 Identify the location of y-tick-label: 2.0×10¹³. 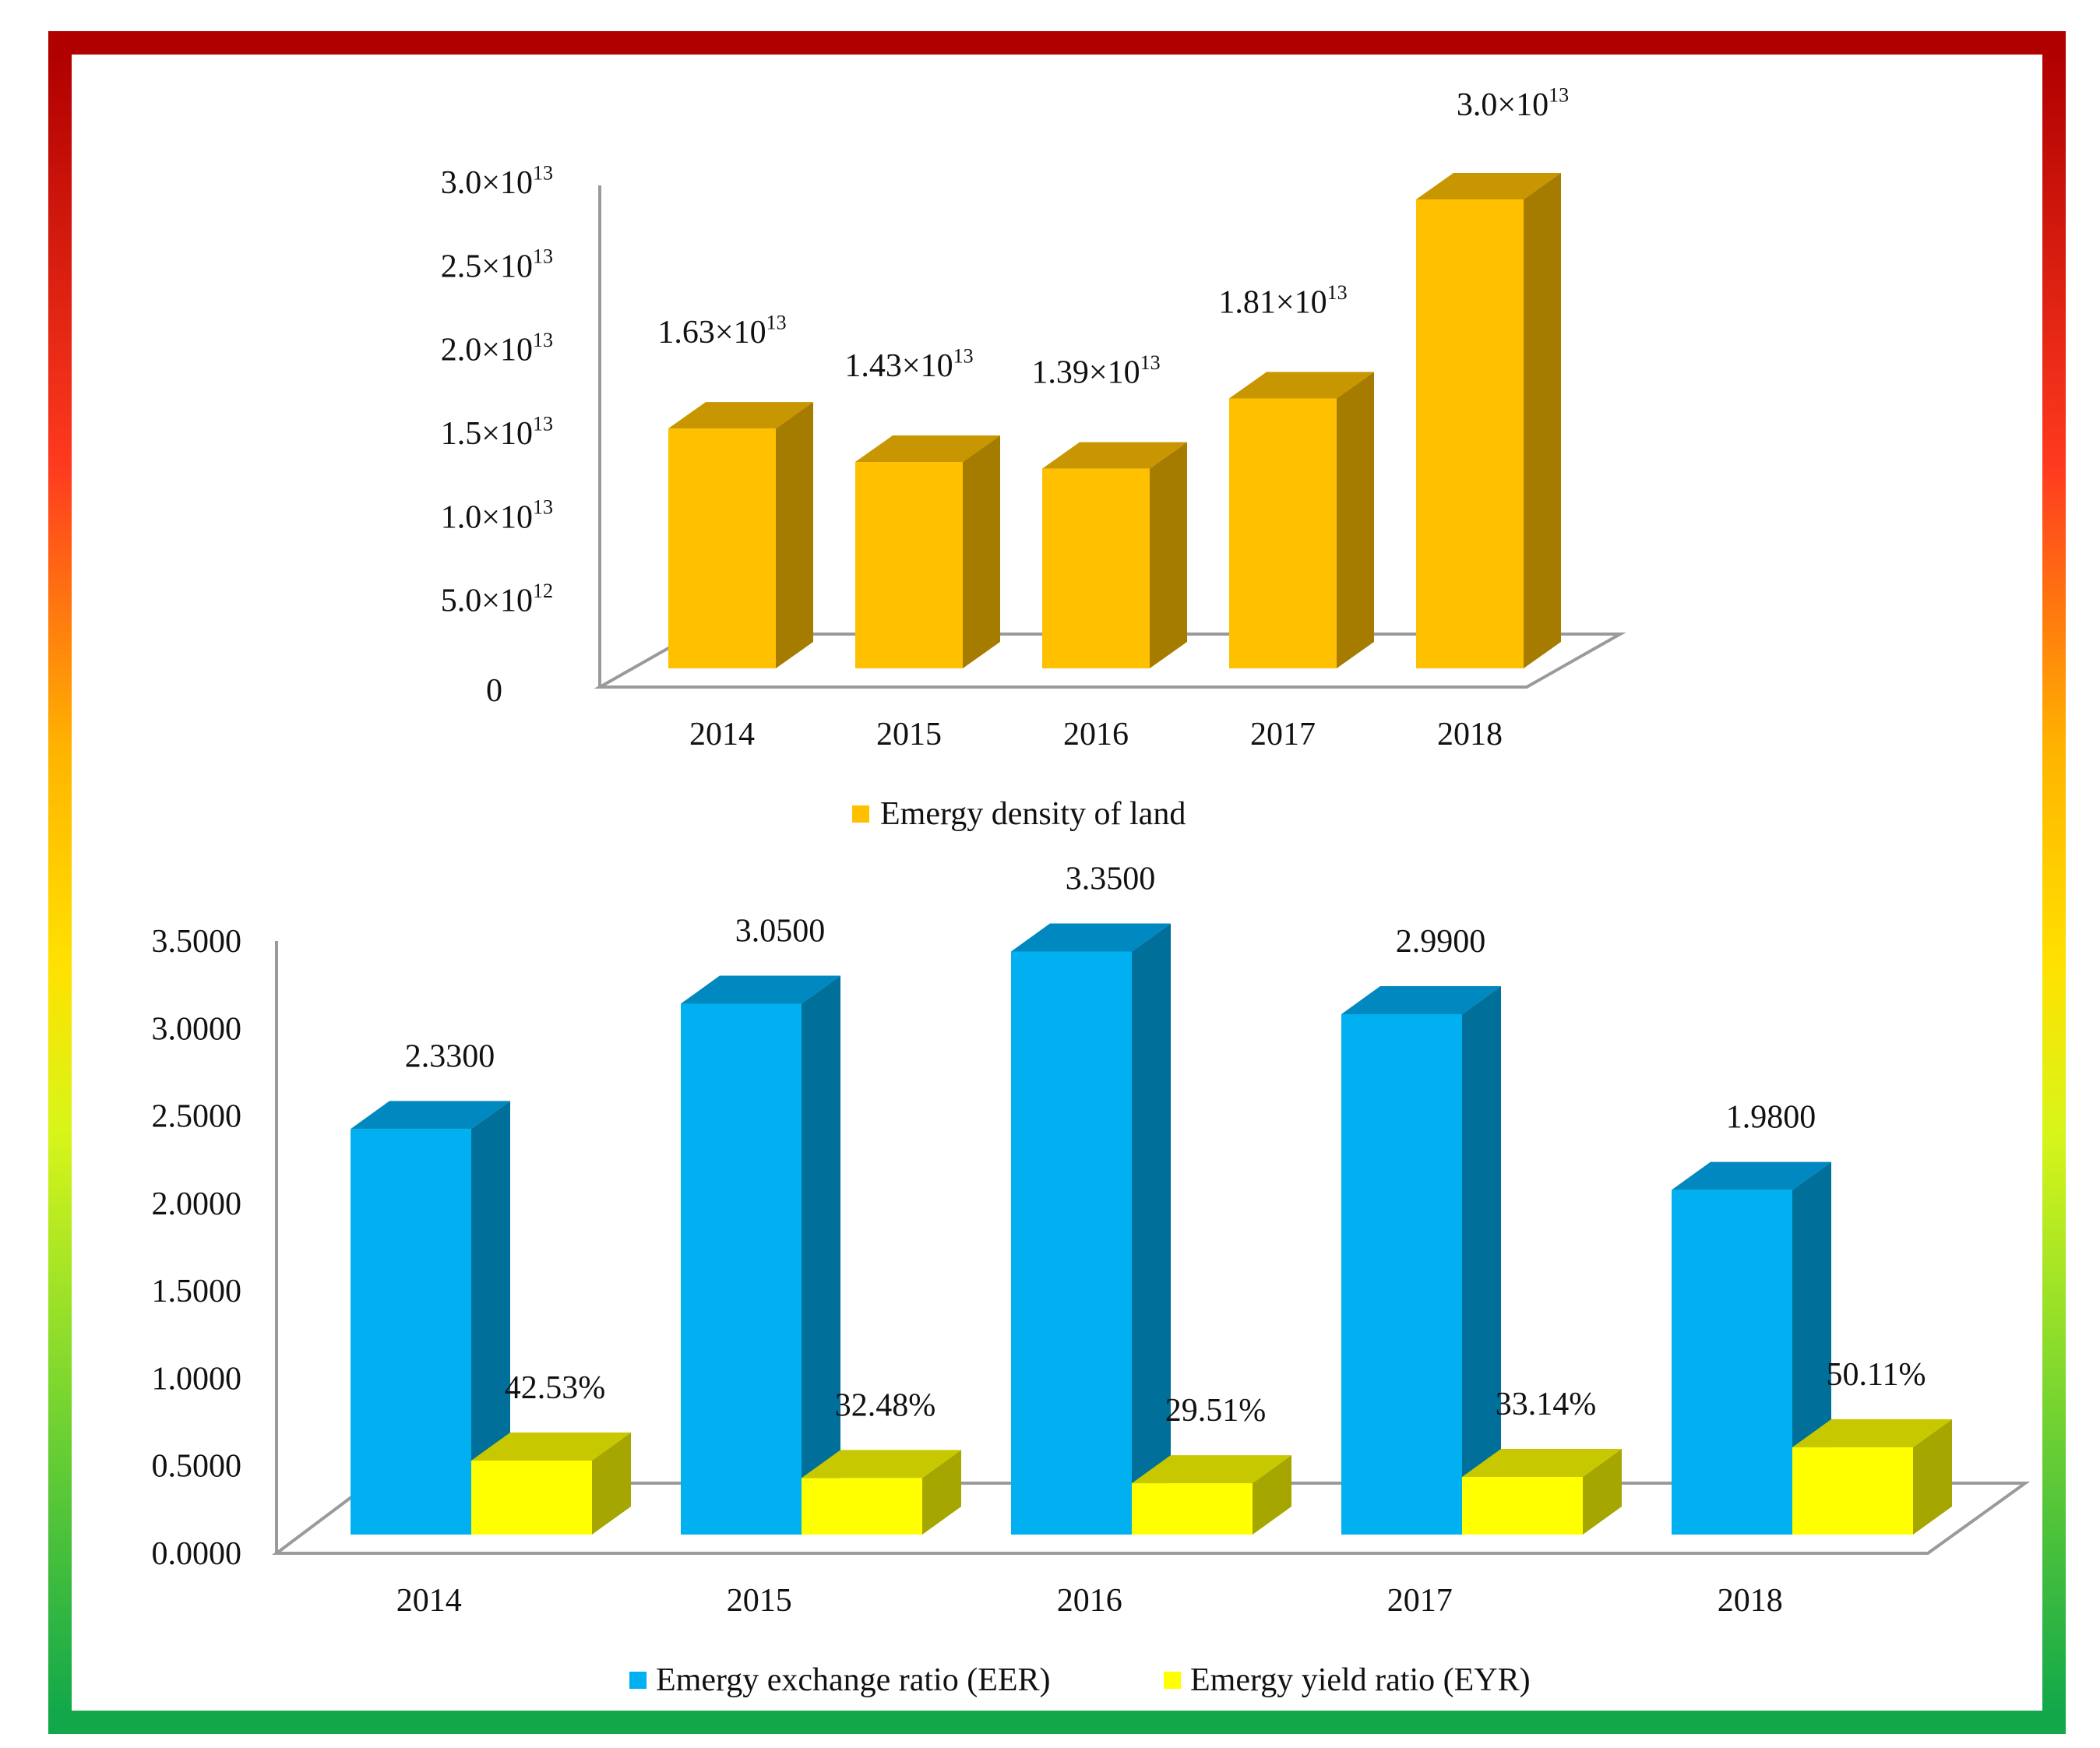
(497, 348).